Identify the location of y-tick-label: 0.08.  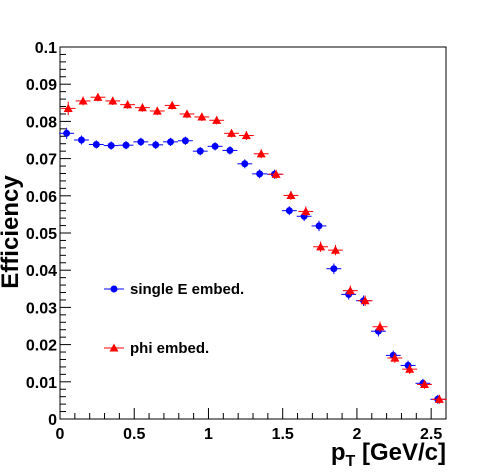
(41, 122).